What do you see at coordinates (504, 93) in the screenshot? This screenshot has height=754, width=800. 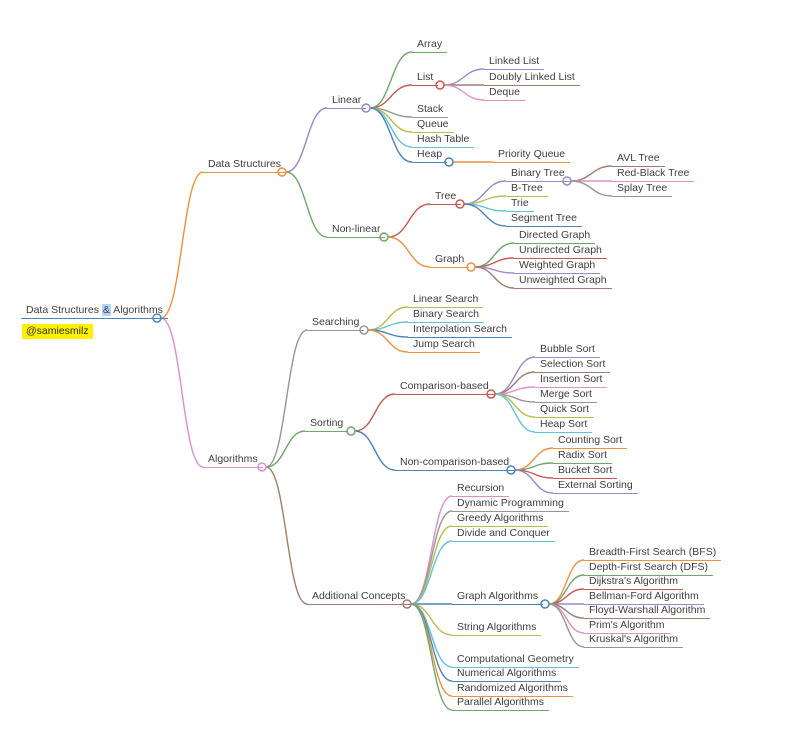 I see `node-deque: Deque` at bounding box center [504, 93].